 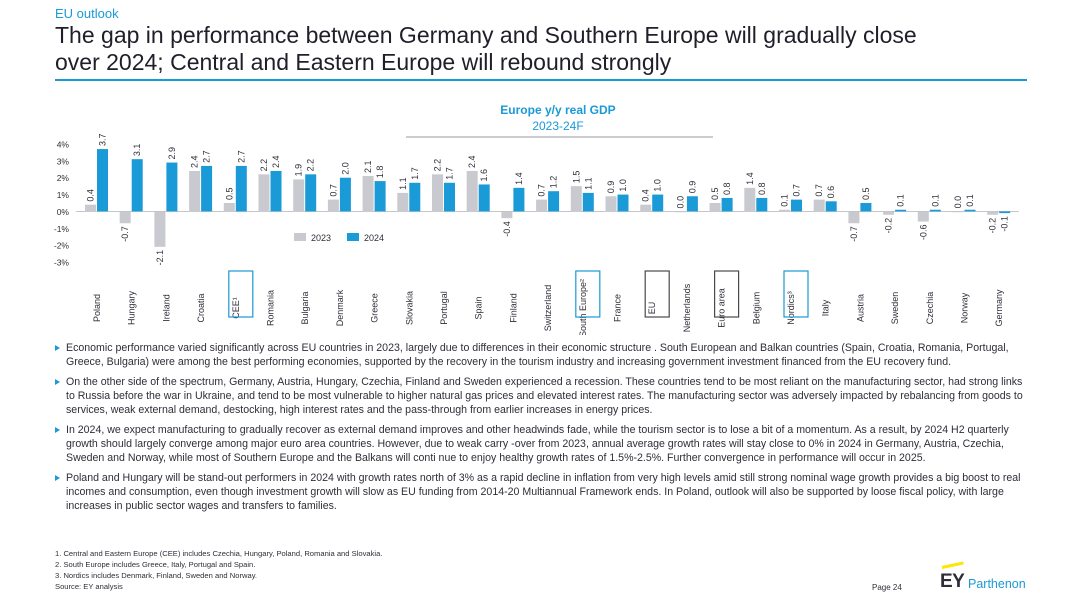 What do you see at coordinates (438, 165) in the screenshot?
I see `data-label-2023: 2.2` at bounding box center [438, 165].